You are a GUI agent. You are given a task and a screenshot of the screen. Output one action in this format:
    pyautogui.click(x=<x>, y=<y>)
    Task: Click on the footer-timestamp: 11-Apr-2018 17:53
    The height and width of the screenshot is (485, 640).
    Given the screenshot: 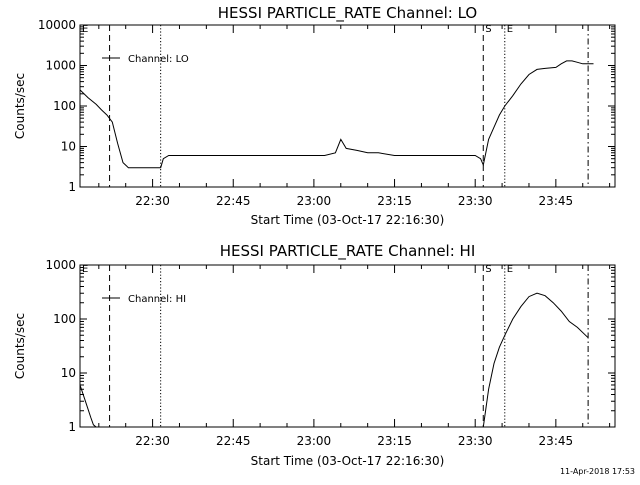 What is the action you would take?
    pyautogui.click(x=597, y=471)
    